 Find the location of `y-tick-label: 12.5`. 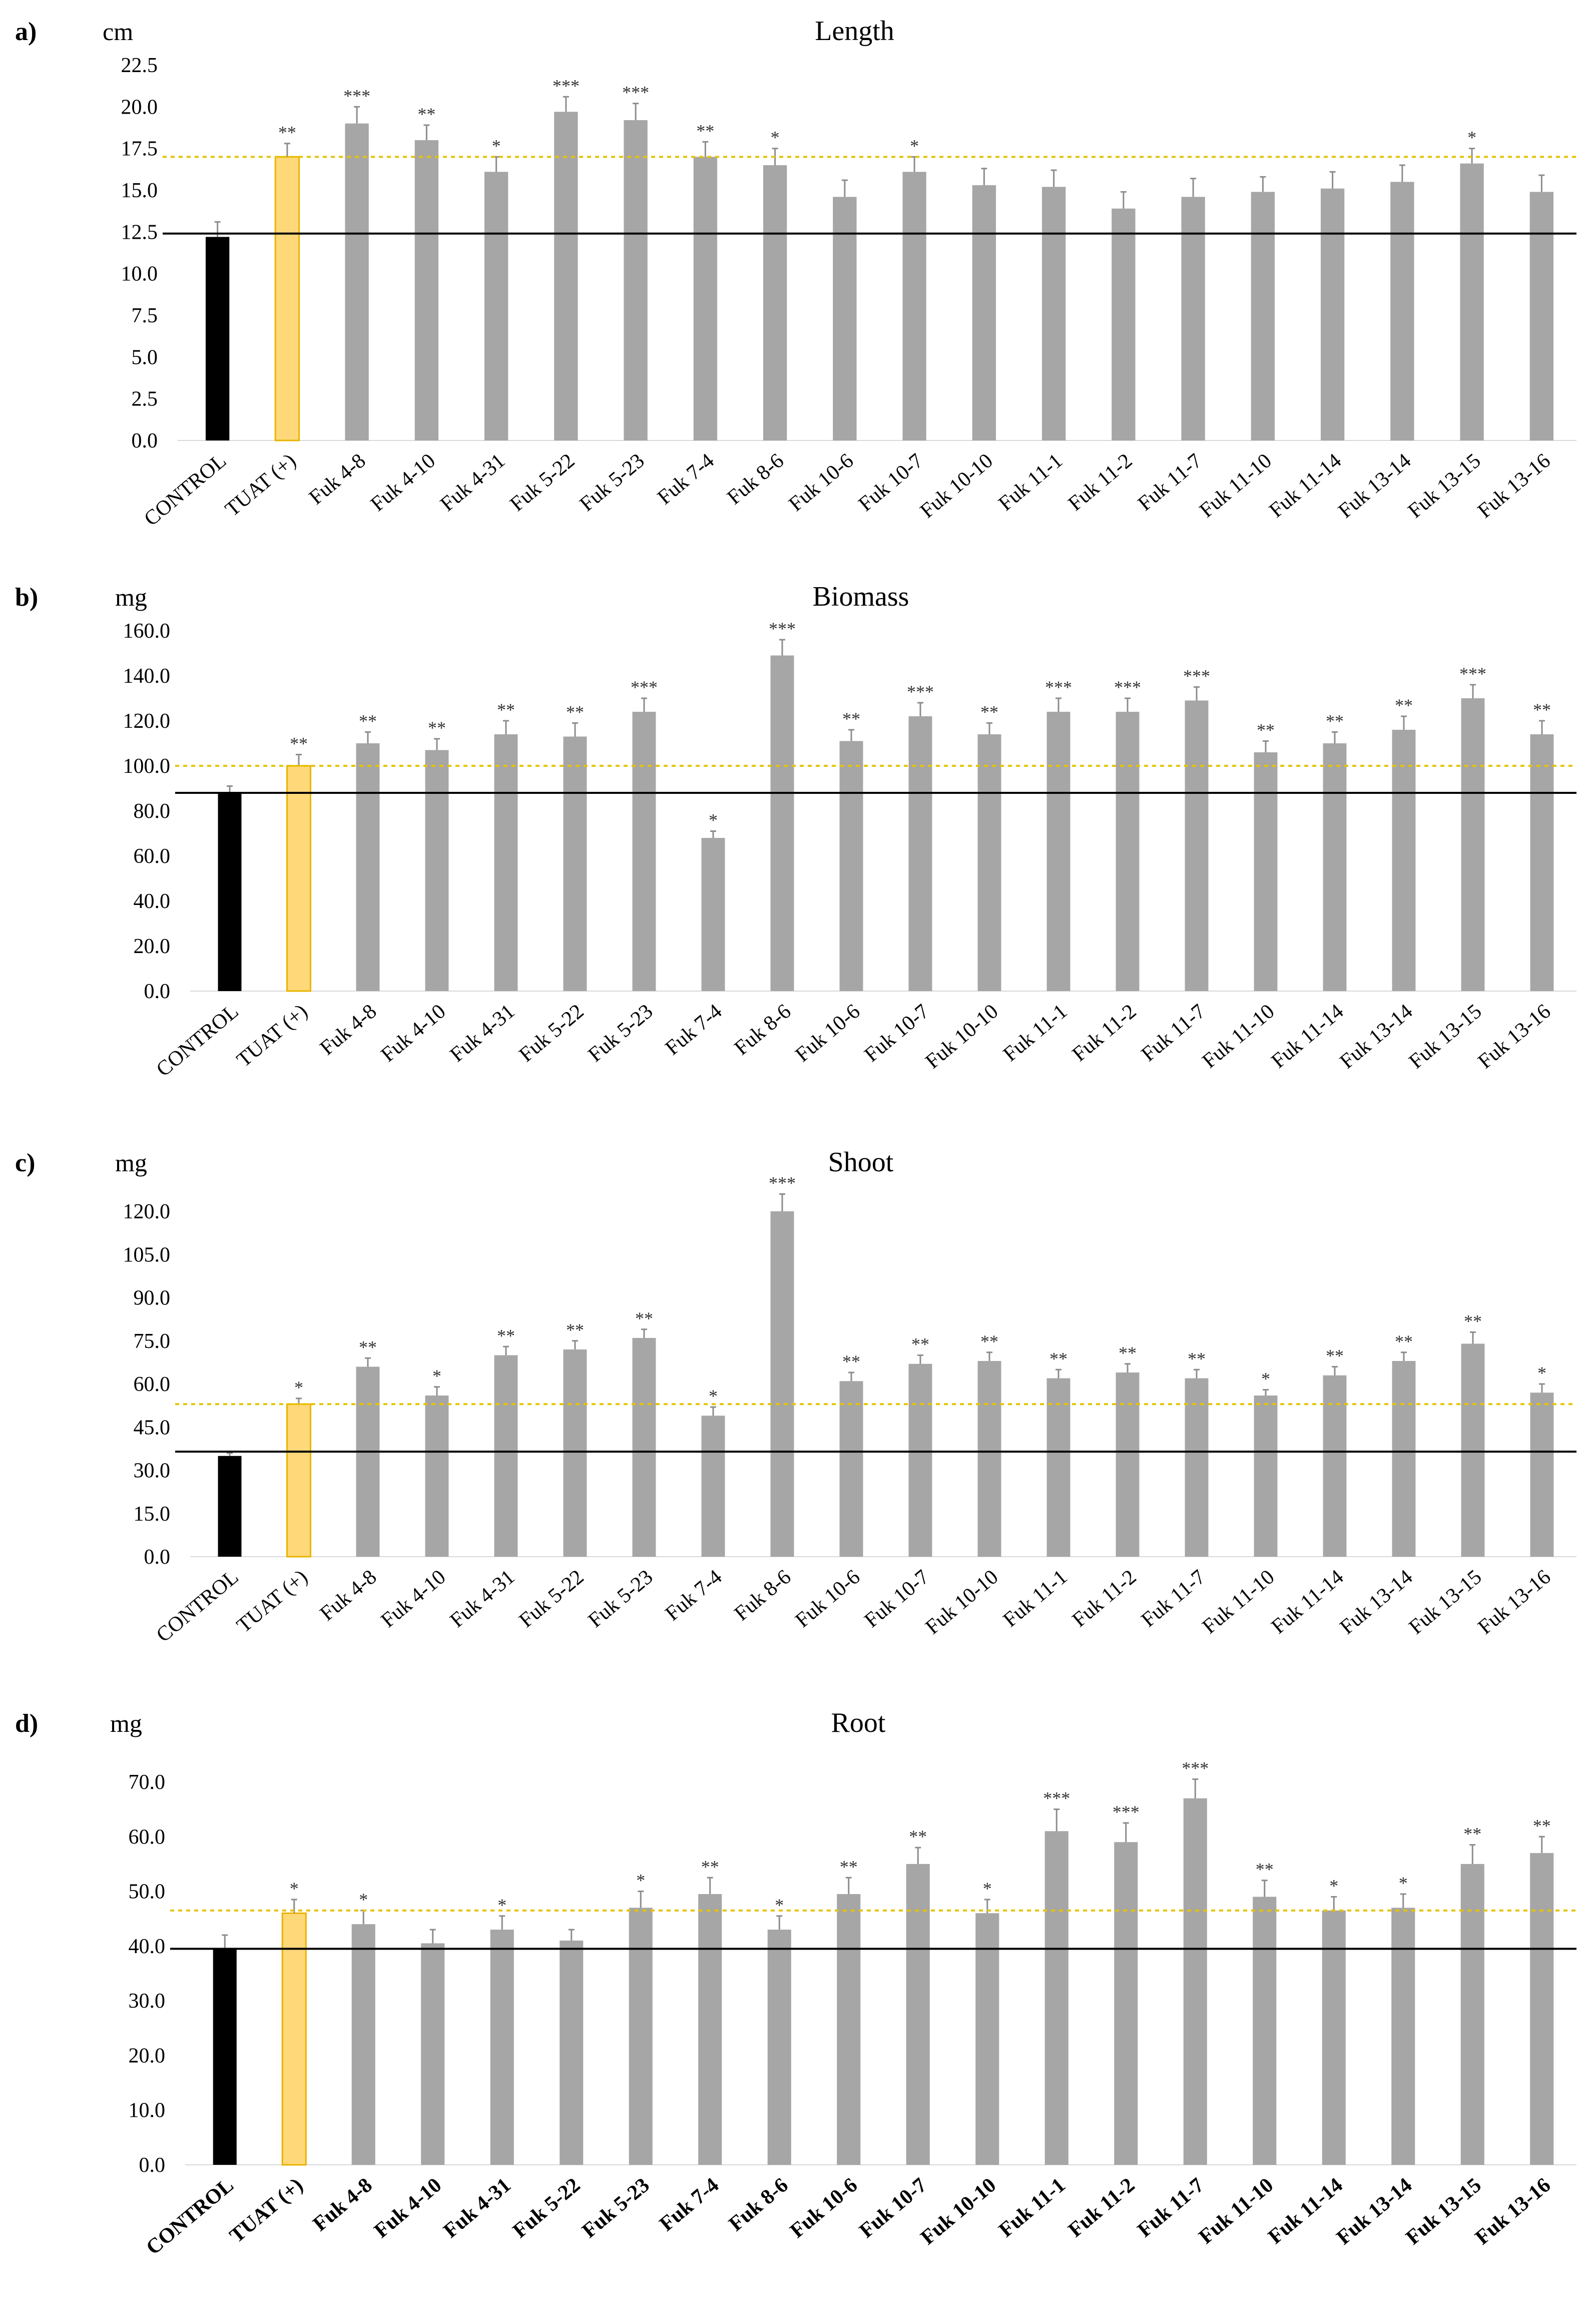

y-tick-label: 12.5 is located at coordinates (139, 232).